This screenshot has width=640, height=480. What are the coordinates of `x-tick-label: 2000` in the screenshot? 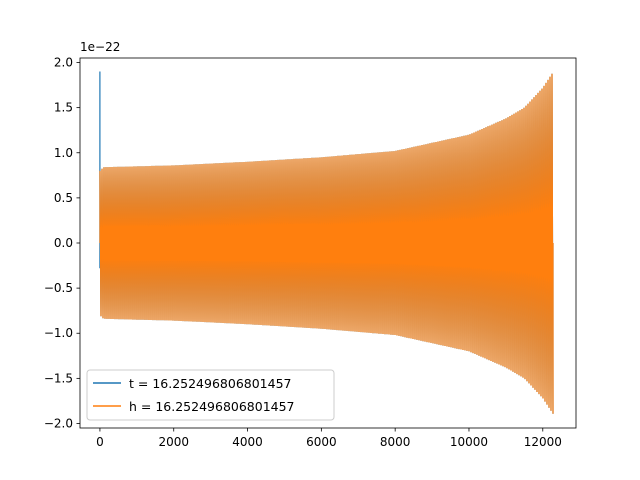 It's located at (173, 442).